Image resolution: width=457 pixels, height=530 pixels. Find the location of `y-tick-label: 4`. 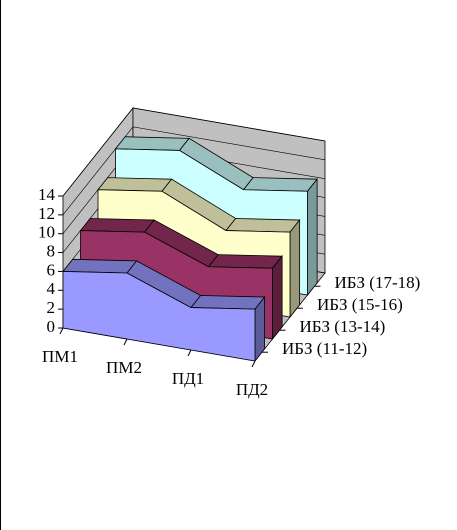

y-tick-label: 4 is located at coordinates (51, 288).